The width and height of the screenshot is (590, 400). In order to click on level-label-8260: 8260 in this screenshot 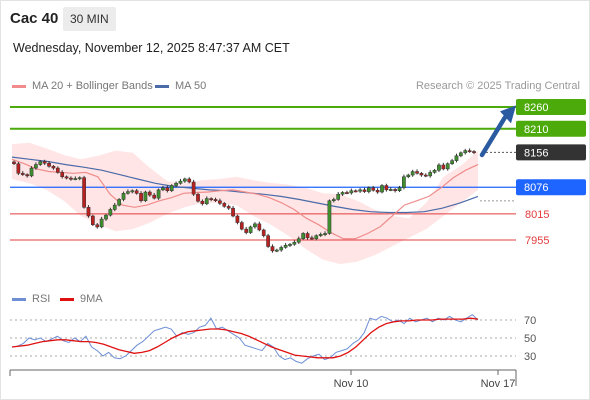, I will do `click(536, 108)`.